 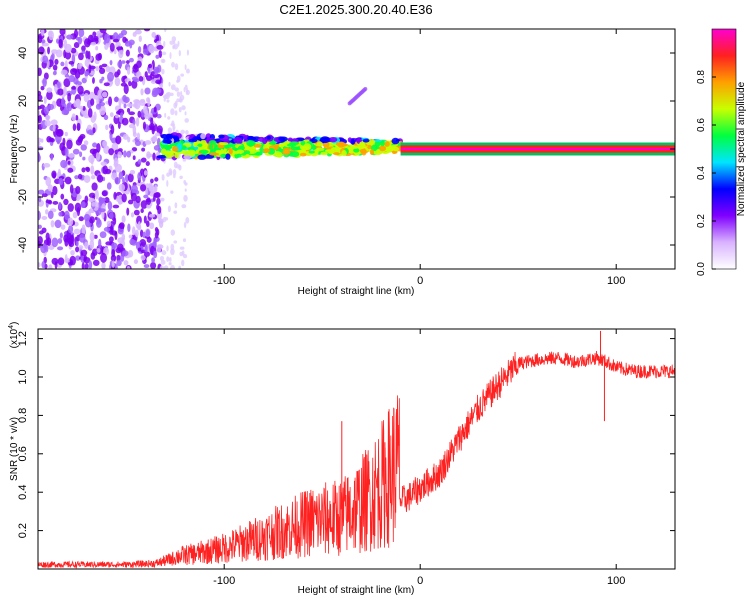 What do you see at coordinates (23, 245) in the screenshot?
I see `y-tick-label: -40` at bounding box center [23, 245].